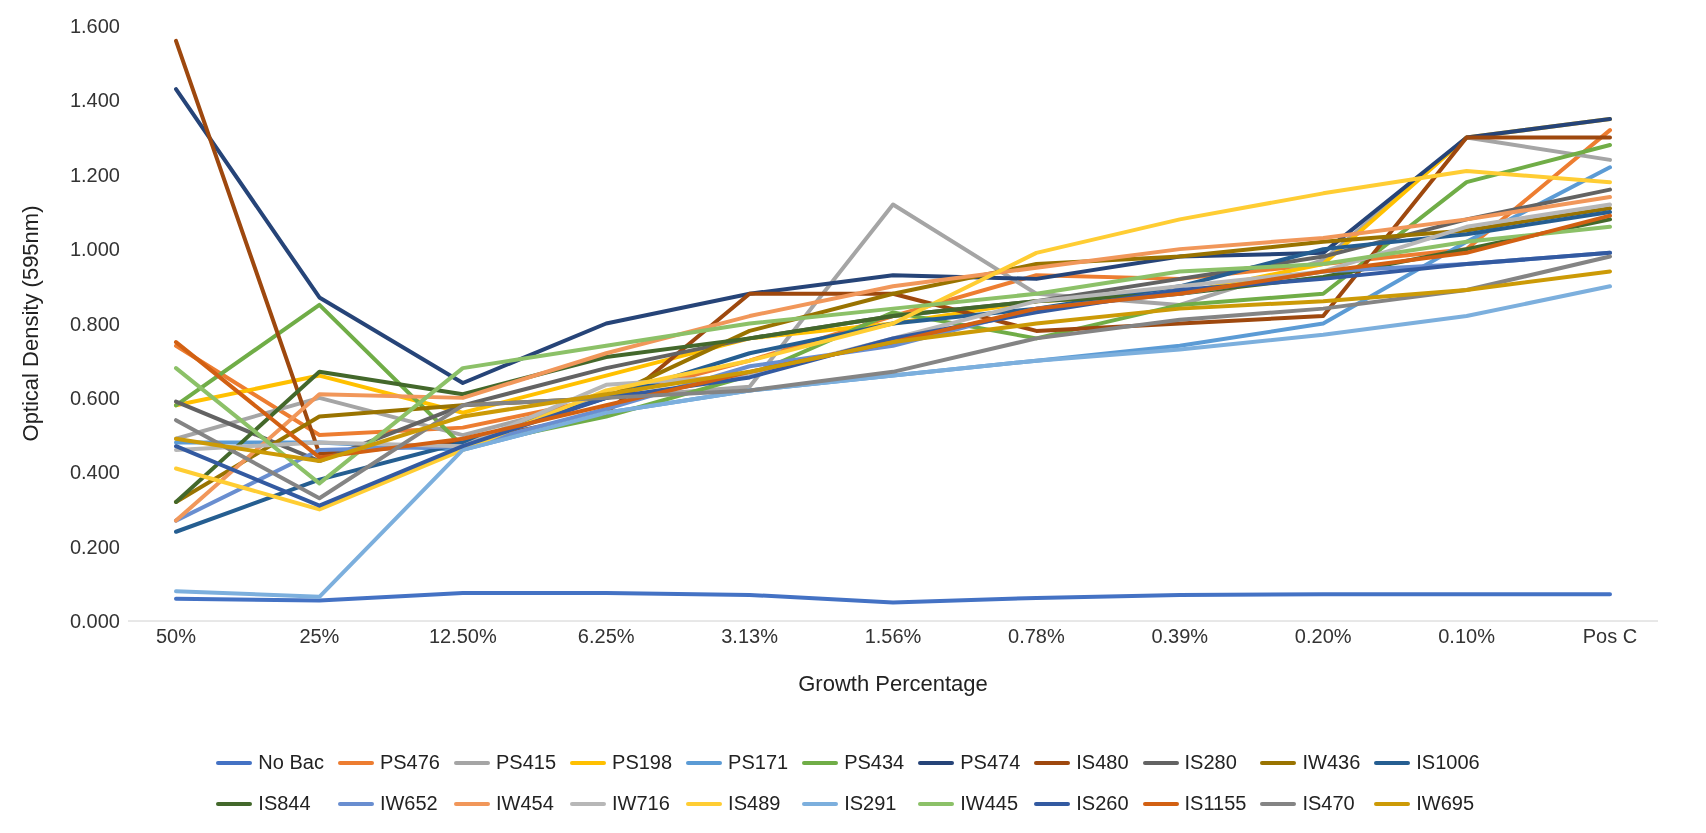  What do you see at coordinates (1036, 636) in the screenshot?
I see `x-tick-label: 0.78%` at bounding box center [1036, 636].